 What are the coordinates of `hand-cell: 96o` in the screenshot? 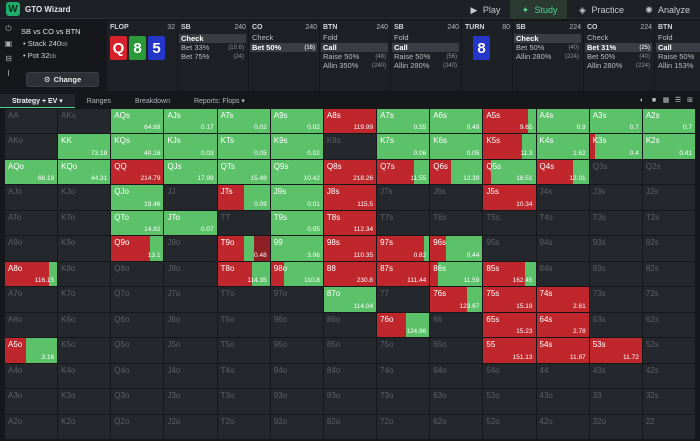 It's located at (296, 325).